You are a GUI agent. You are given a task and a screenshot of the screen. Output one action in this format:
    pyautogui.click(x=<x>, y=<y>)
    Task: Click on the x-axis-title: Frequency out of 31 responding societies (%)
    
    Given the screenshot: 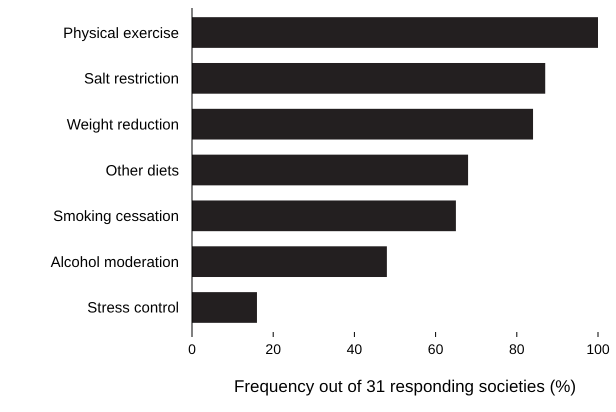 What is the action you would take?
    pyautogui.click(x=405, y=386)
    